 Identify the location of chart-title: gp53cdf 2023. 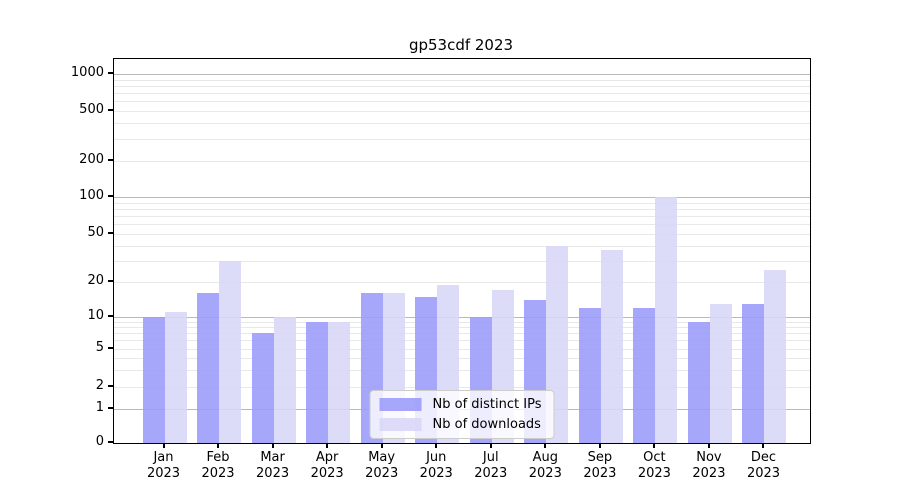
(461, 45).